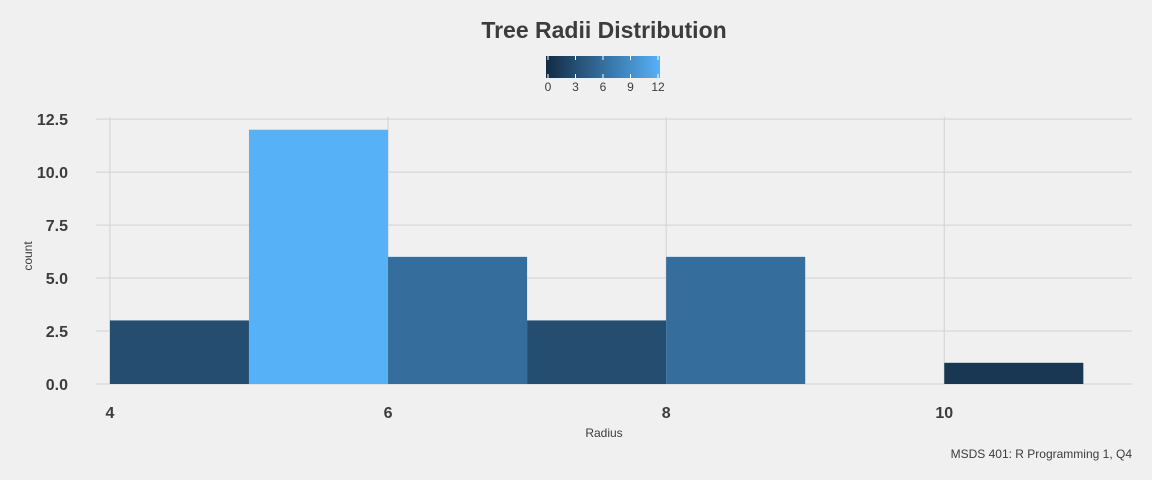  Describe the element at coordinates (603, 87) in the screenshot. I see `legend-tick-label: 6` at that location.